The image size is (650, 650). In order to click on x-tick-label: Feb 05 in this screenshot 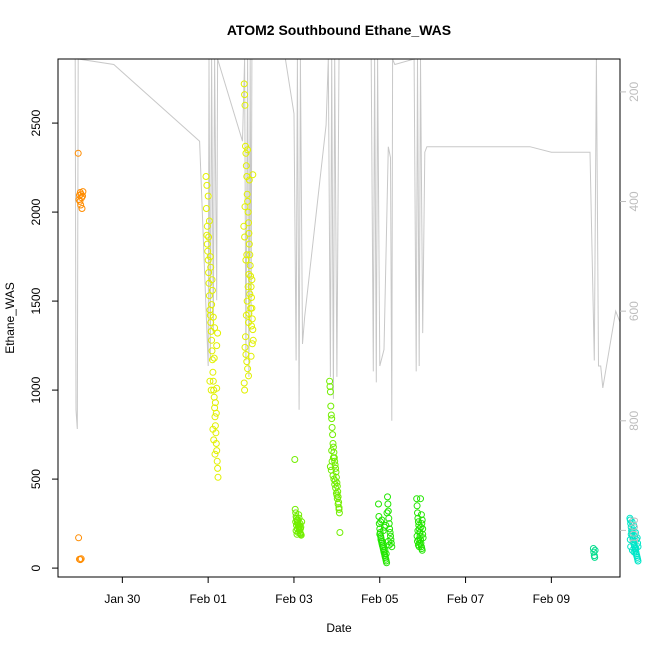, I will do `click(380, 599)`.